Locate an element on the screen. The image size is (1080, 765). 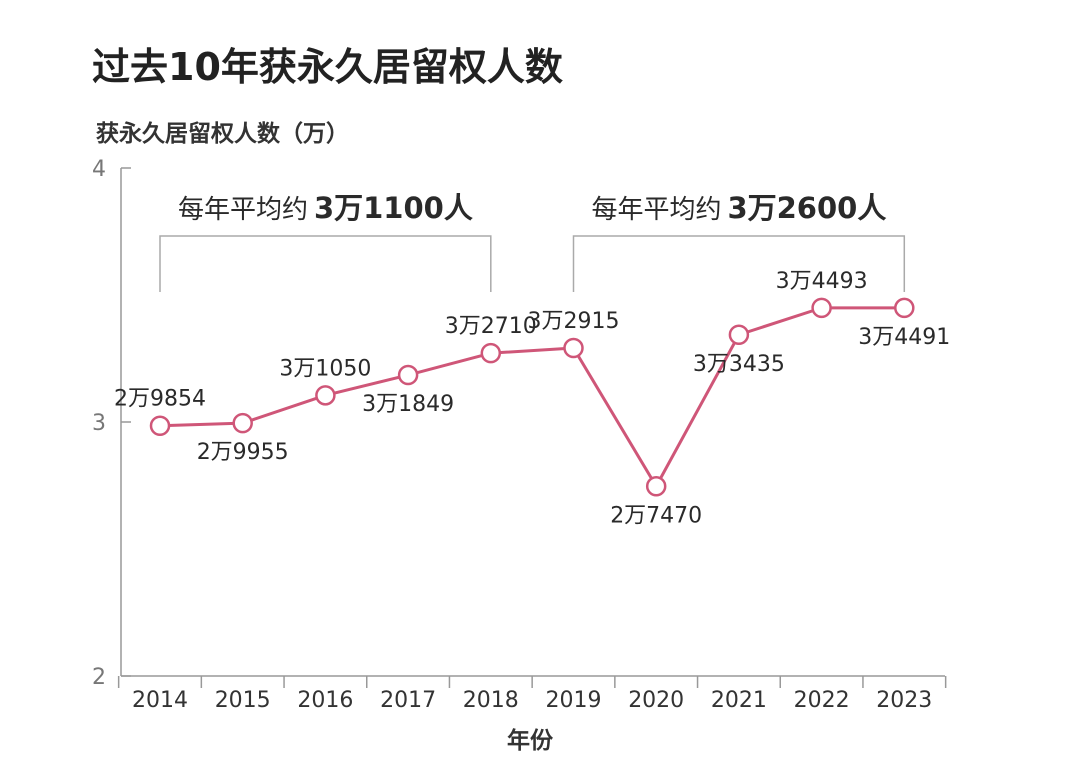
data-label: 3万4493 is located at coordinates (822, 281).